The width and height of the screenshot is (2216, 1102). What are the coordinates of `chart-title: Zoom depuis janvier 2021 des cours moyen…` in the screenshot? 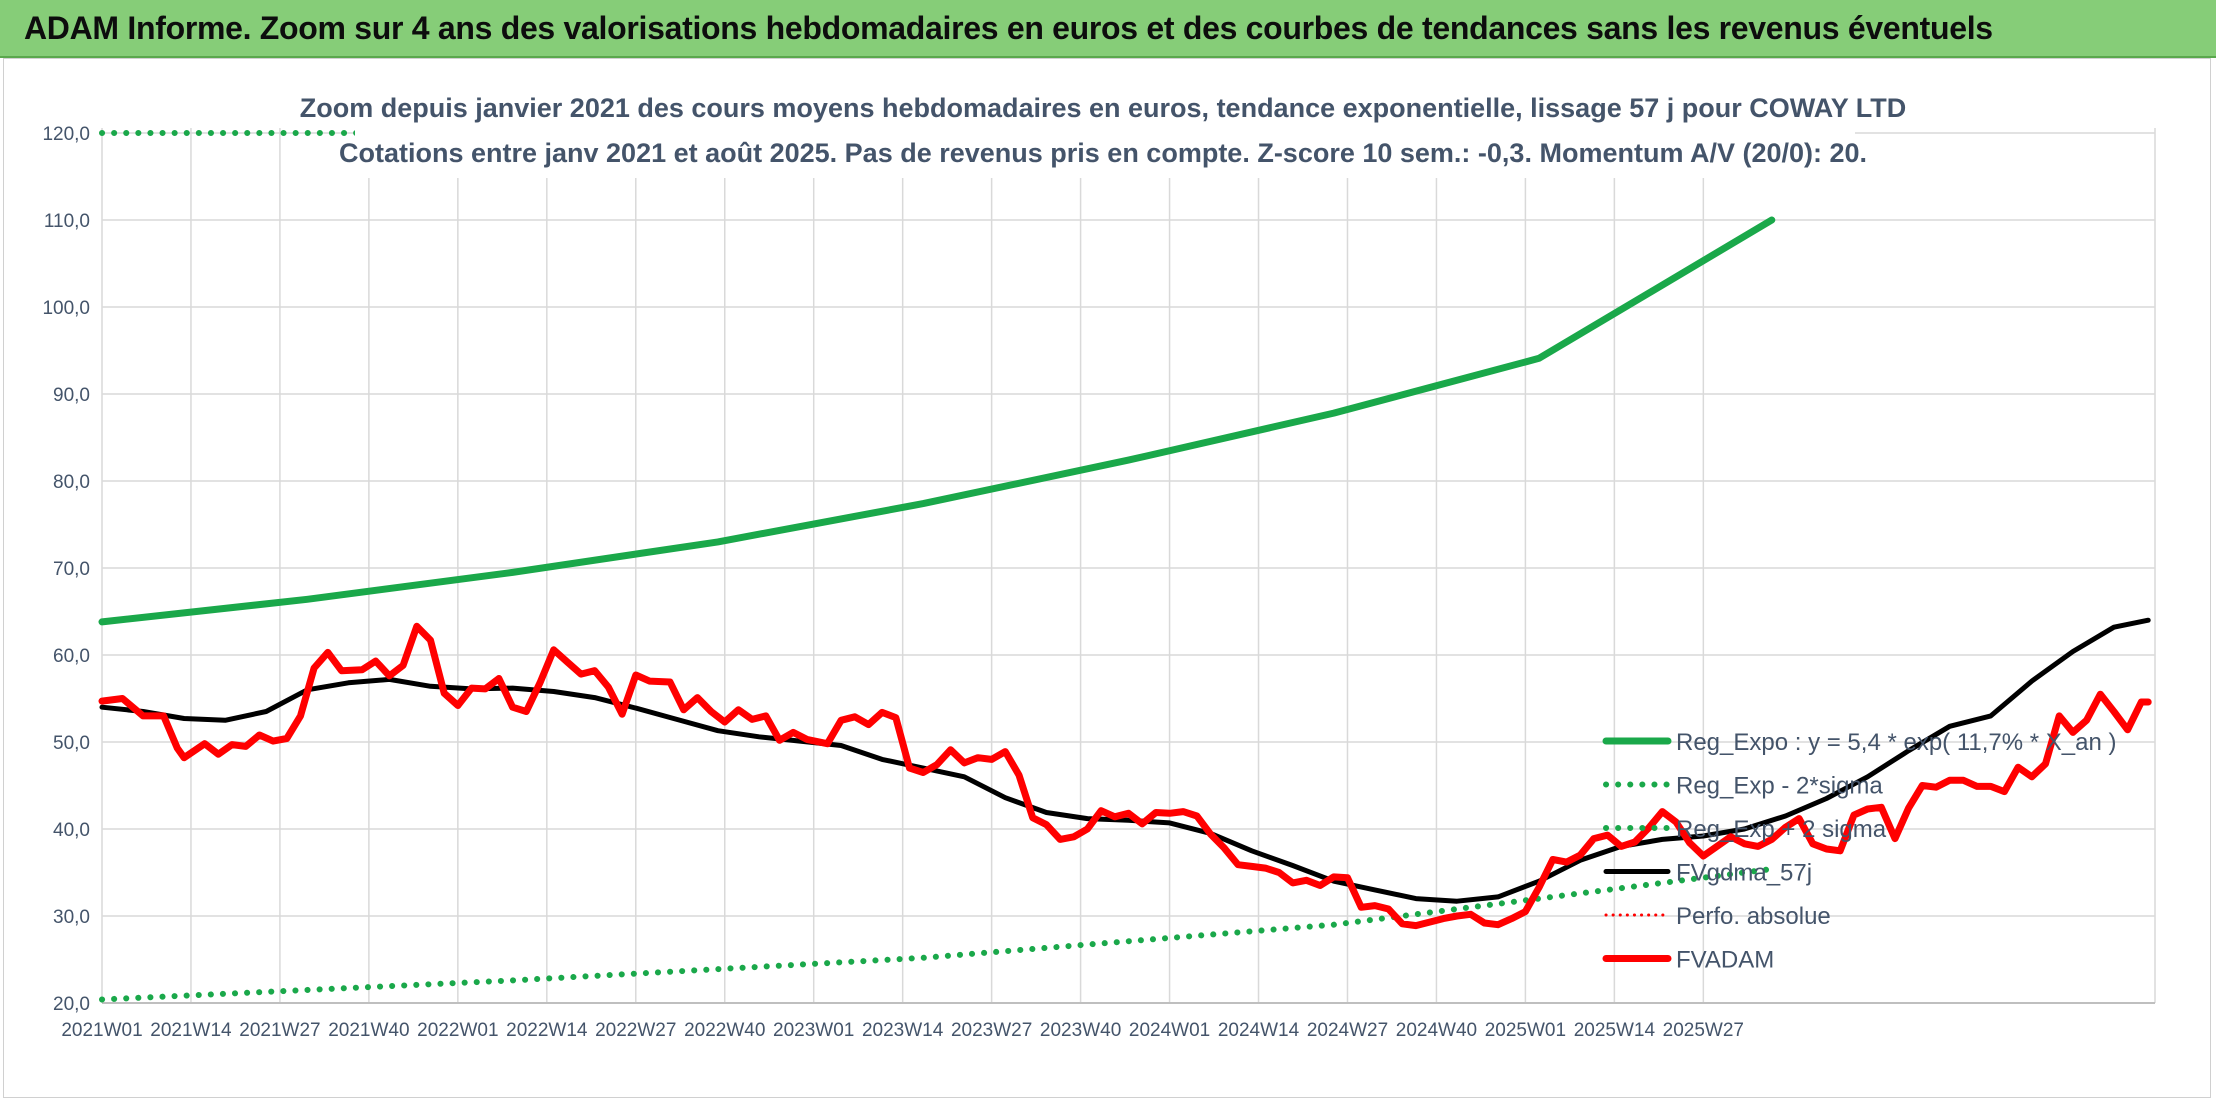 It's located at (1103, 108).